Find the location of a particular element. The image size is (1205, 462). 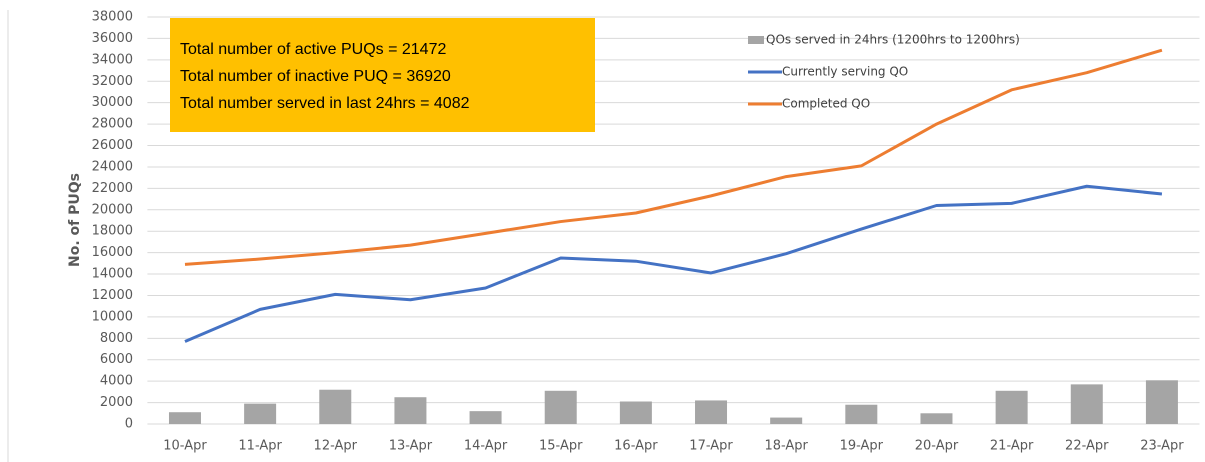

x-tick-label: 15-Apr is located at coordinates (561, 446).